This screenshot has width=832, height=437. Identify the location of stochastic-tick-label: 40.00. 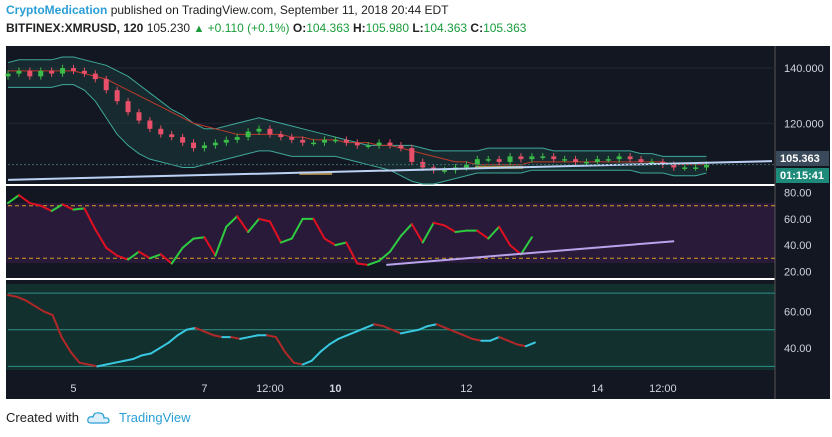
(798, 246).